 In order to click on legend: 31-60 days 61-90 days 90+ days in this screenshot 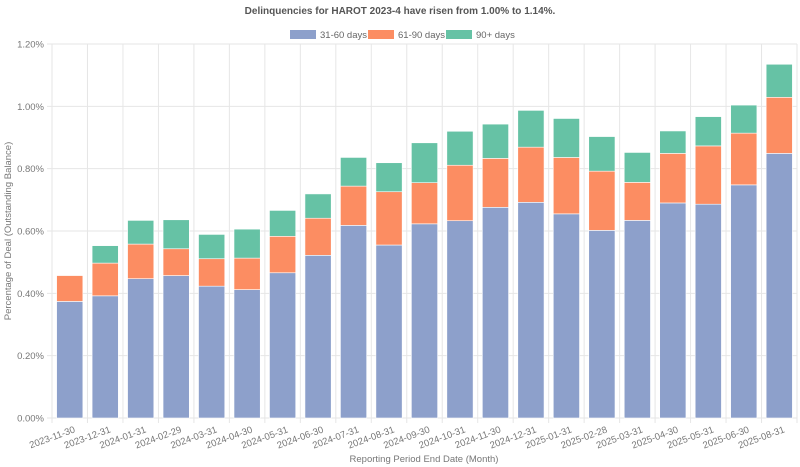, I will do `click(402, 35)`.